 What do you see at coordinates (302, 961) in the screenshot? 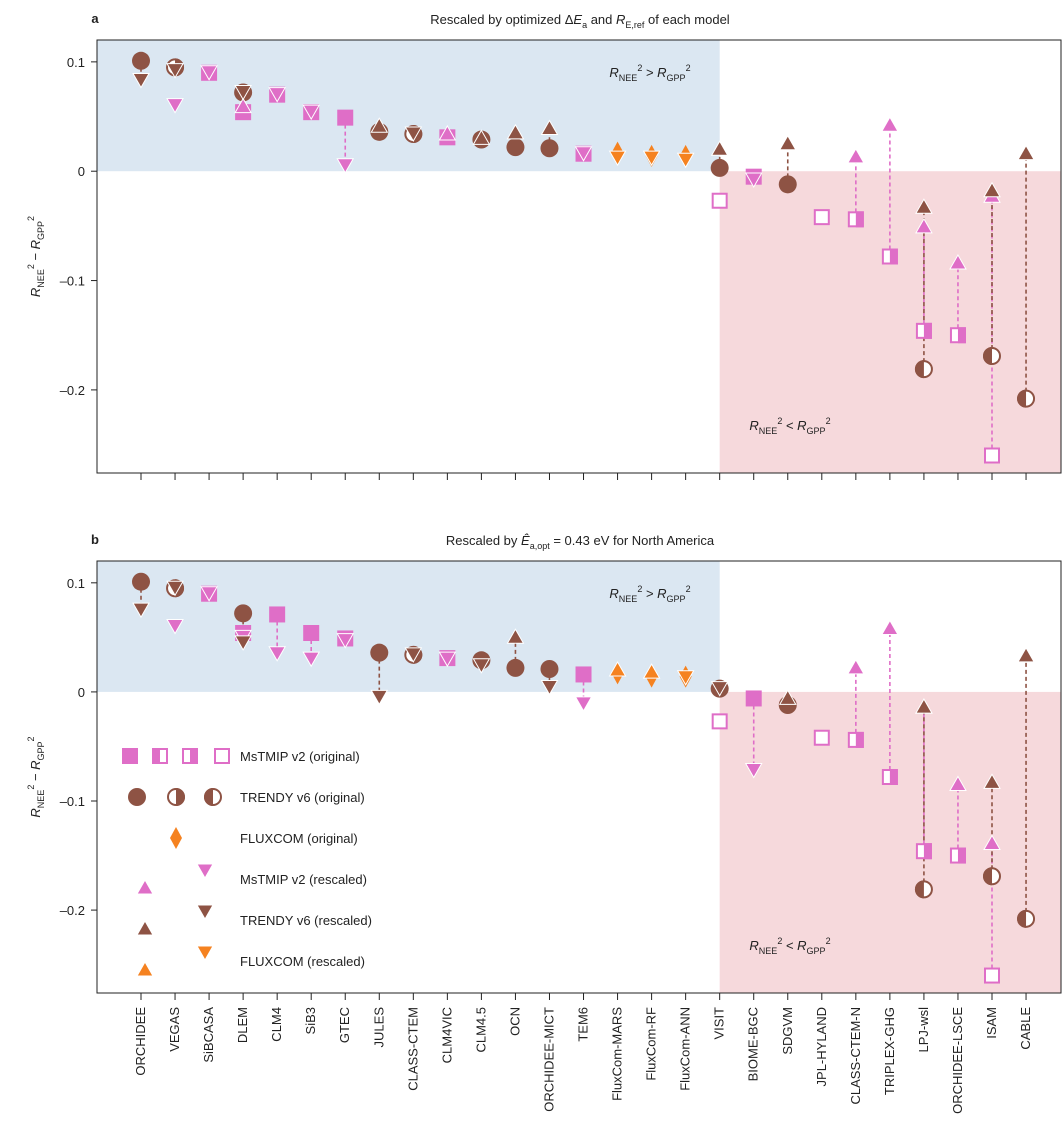
I see `legend-label: FLUXCOM (rescaled)` at bounding box center [302, 961].